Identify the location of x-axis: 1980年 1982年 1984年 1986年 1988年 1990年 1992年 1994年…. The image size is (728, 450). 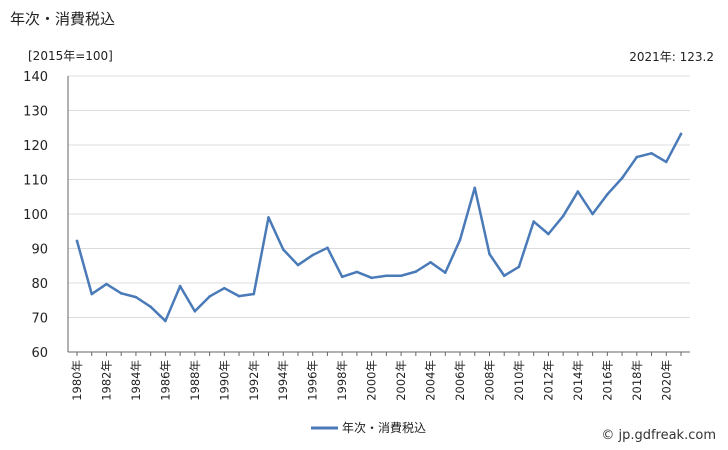
(379, 376).